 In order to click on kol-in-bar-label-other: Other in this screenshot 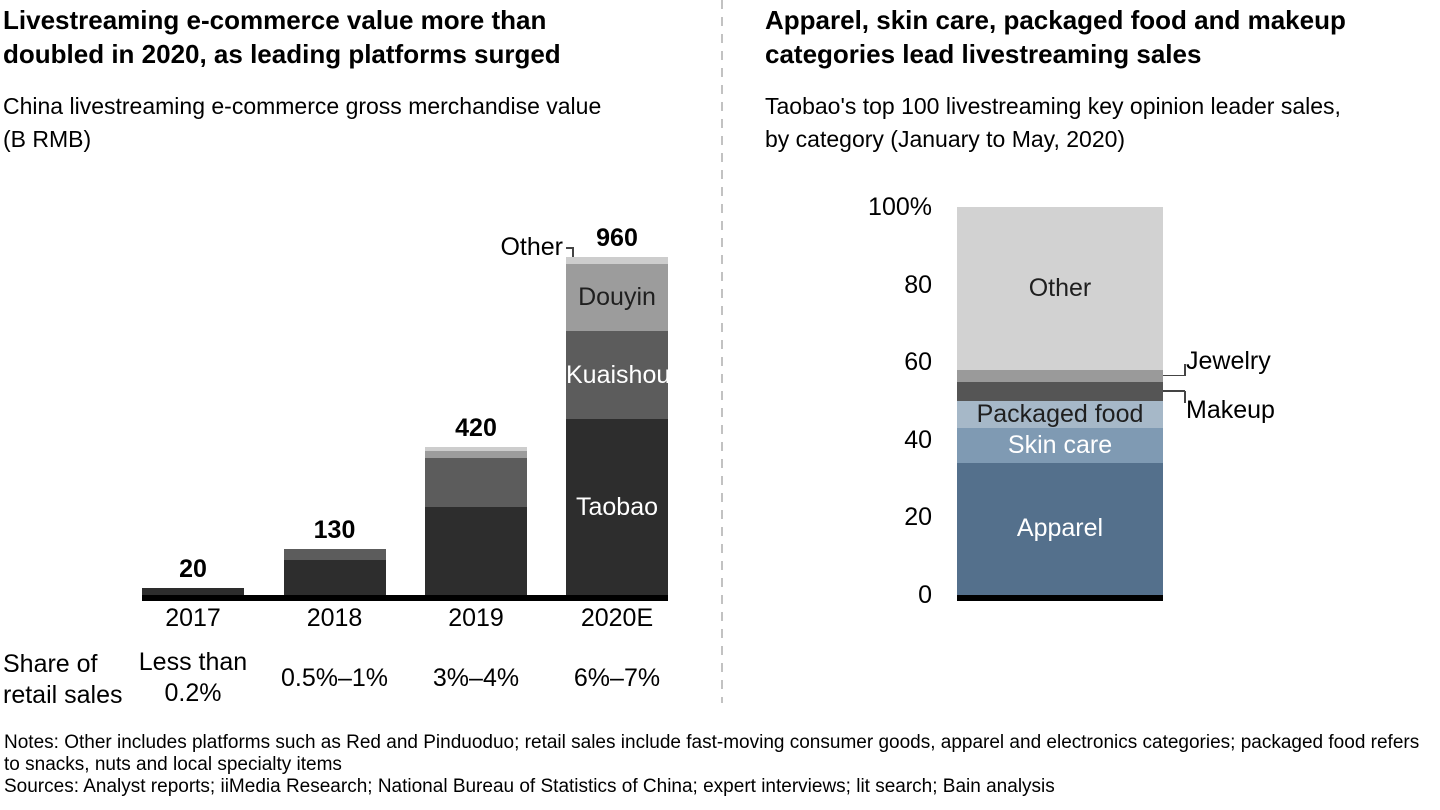, I will do `click(1060, 288)`.